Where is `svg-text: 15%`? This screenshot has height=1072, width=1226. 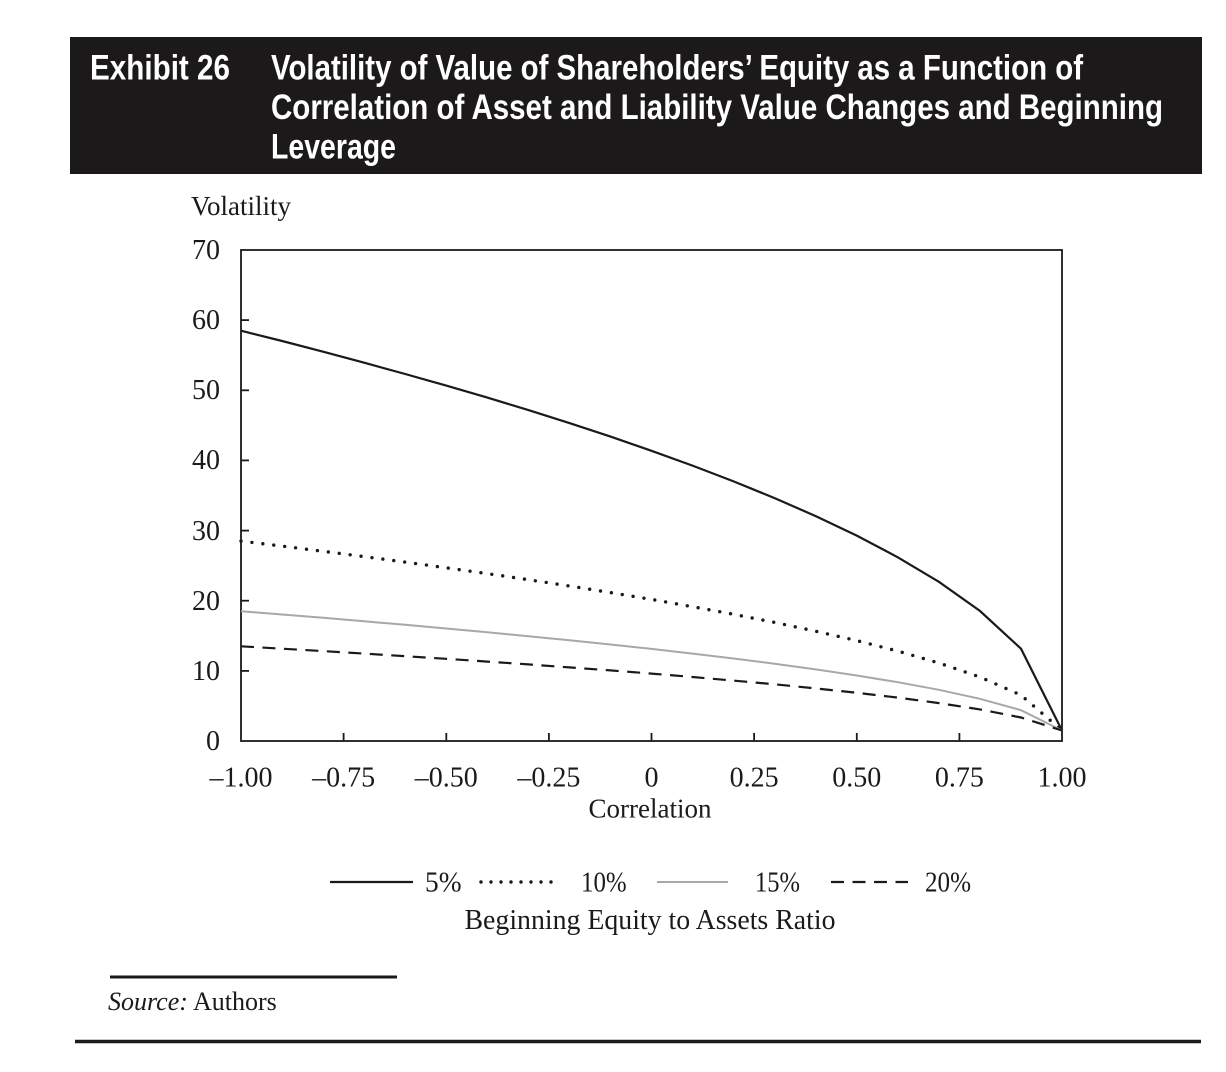 svg-text: 15% is located at coordinates (777, 883).